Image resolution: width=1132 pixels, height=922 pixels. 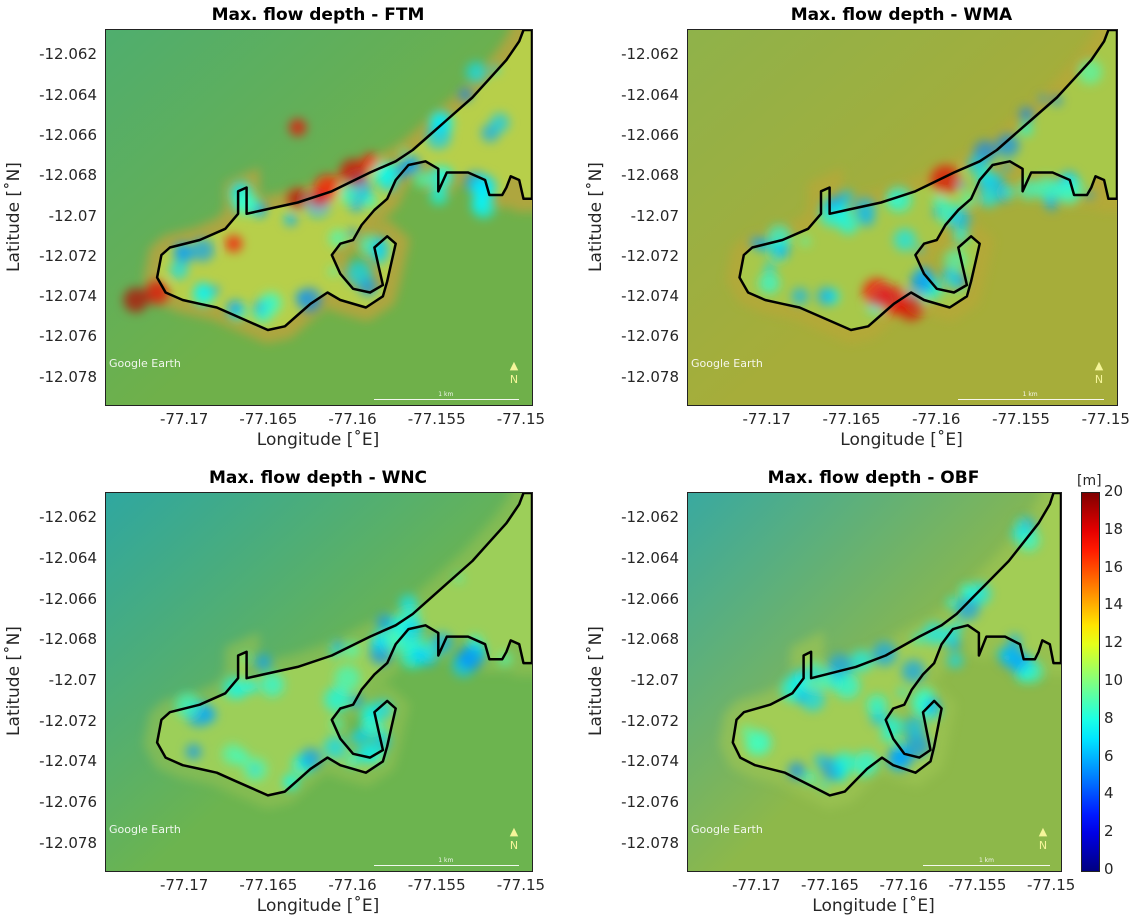 What do you see at coordinates (1114, 604) in the screenshot?
I see `colorbar-tick-label: 14` at bounding box center [1114, 604].